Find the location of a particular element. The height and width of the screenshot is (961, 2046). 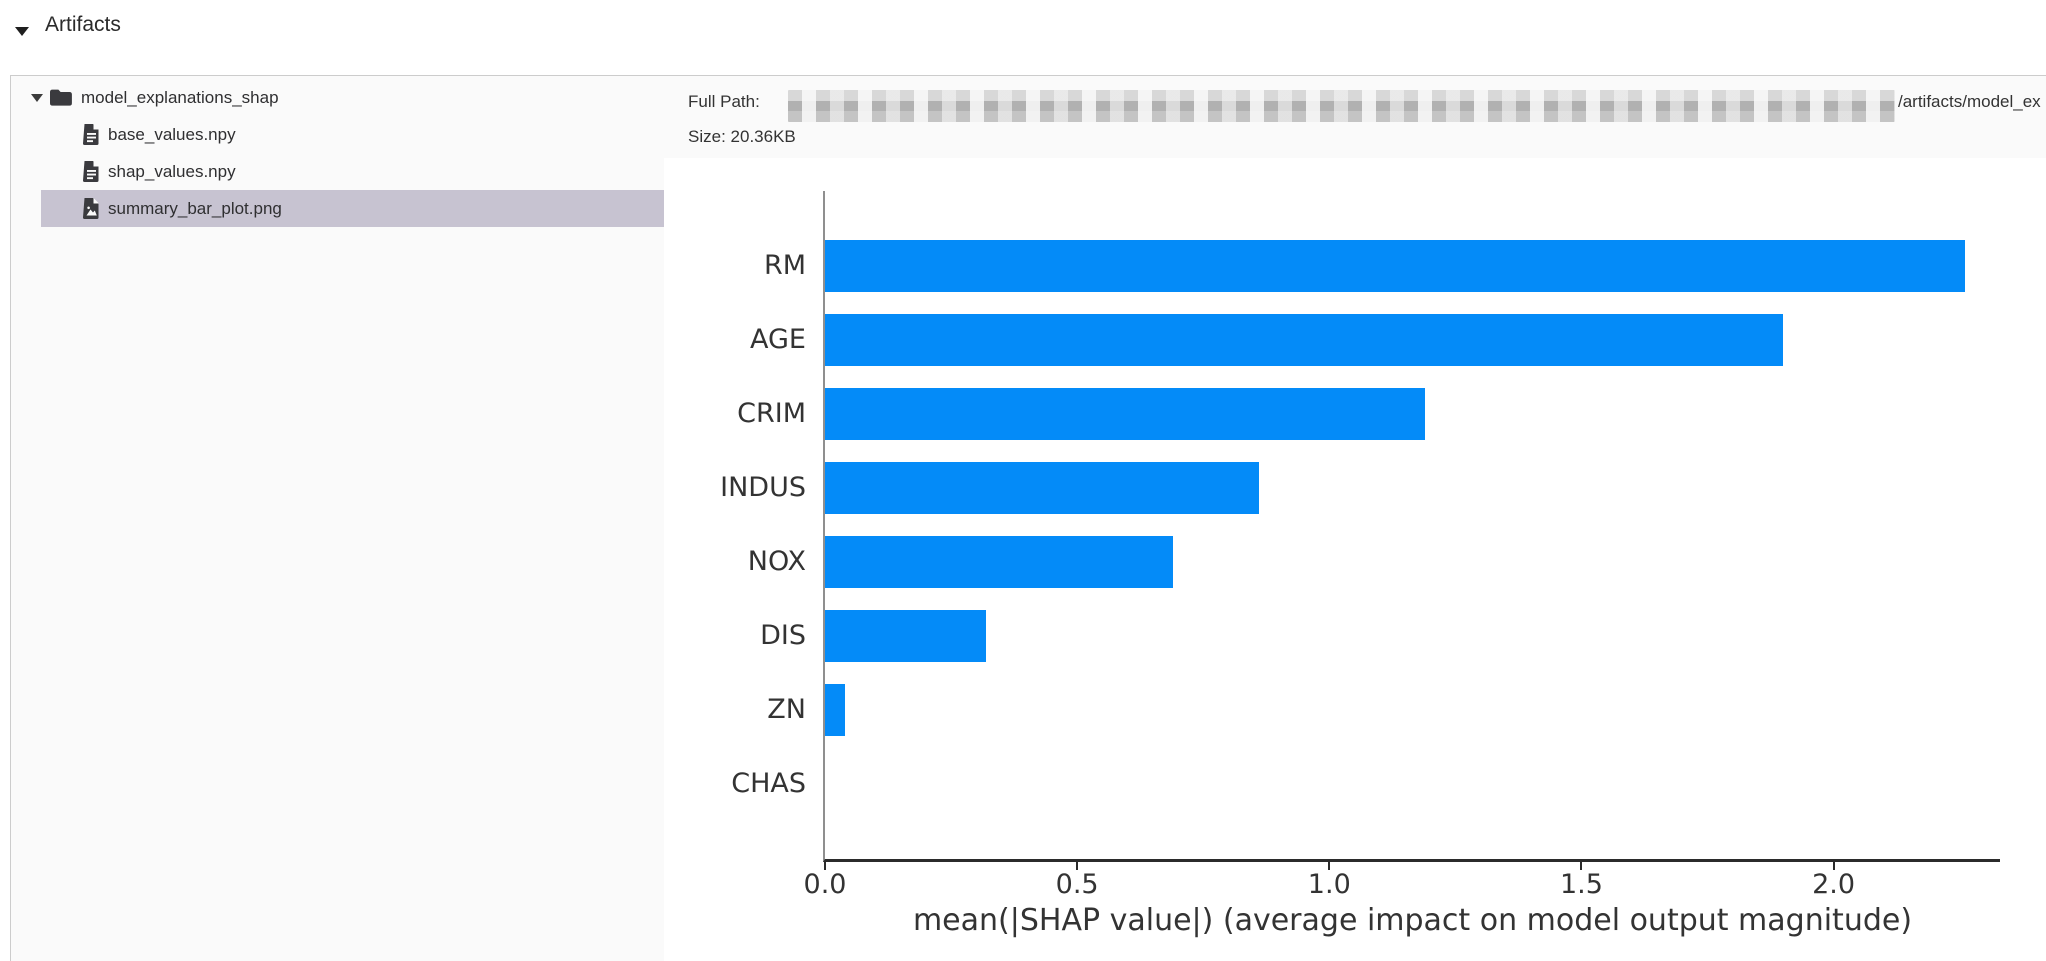

collapse-triangle-icon is located at coordinates (22, 31).